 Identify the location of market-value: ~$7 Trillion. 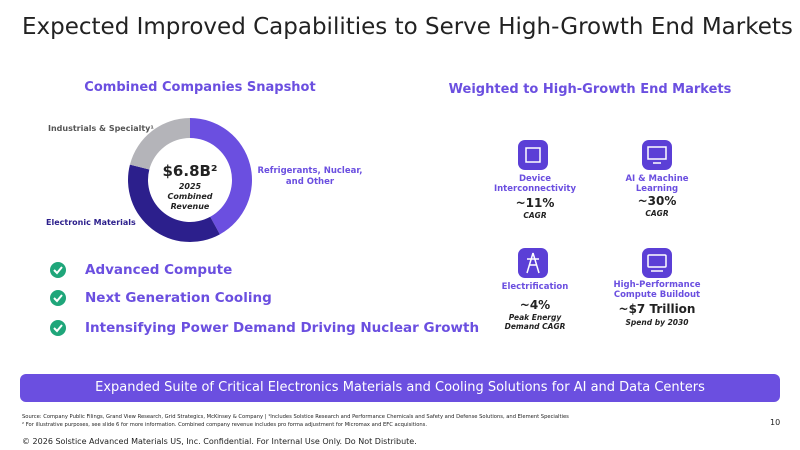
(657, 309).